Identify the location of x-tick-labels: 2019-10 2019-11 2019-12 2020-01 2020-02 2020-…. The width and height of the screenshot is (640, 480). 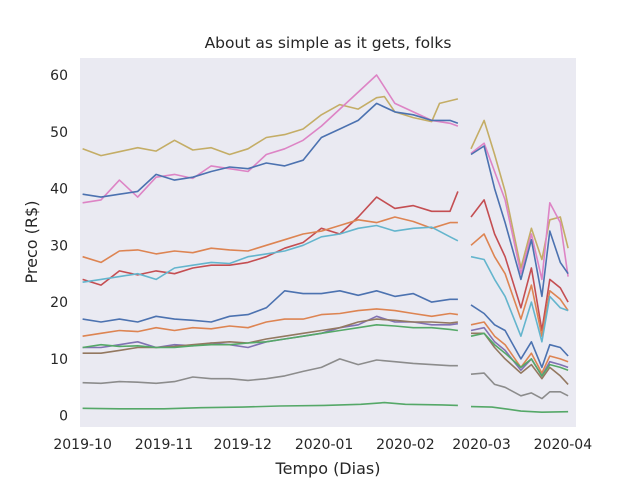
(322, 445).